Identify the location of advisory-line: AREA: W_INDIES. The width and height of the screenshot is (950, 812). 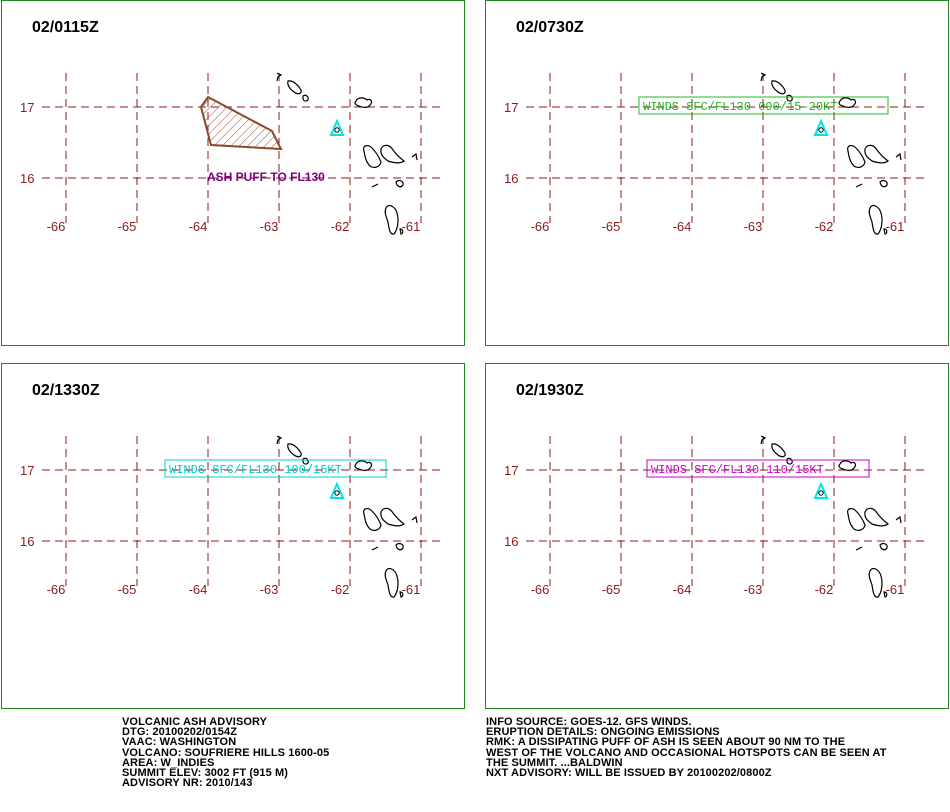
(168, 762).